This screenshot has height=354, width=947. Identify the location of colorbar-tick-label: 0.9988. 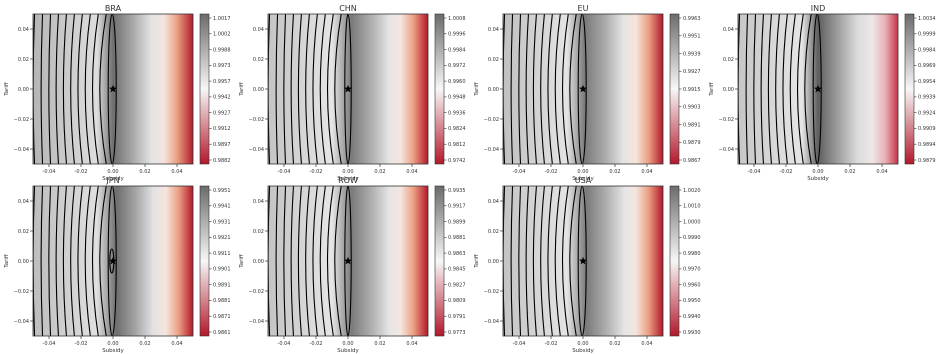
(222, 50).